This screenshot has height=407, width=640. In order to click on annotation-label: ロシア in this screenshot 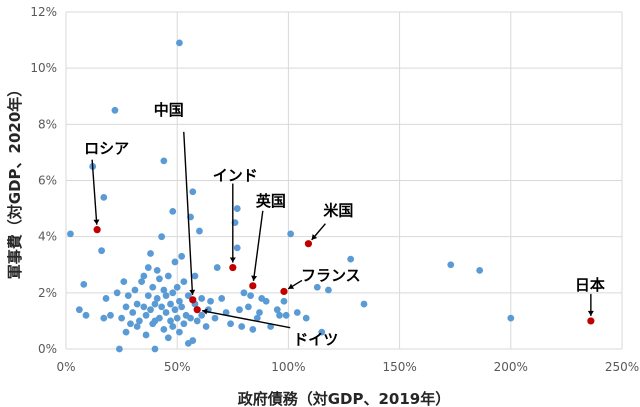, I will do `click(106, 149)`.